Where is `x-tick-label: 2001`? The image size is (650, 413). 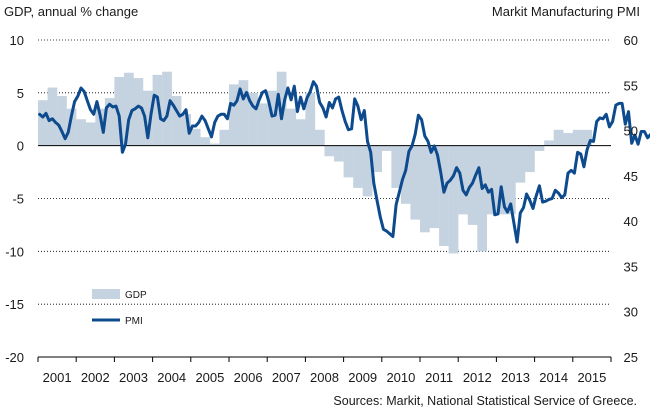
x-tick-label: 2001 is located at coordinates (57, 377).